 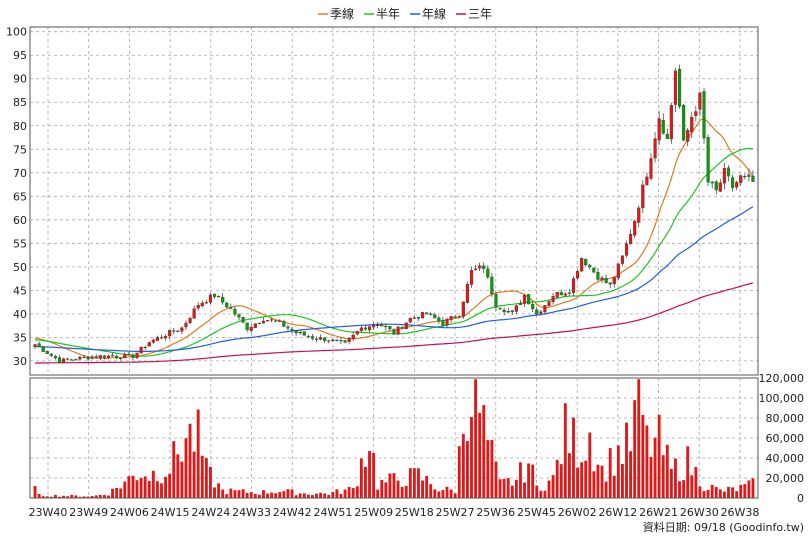 I want to click on volume-axis-ticks: 0 20,000 40,000 60,000 80,000 100,000 120,000, so click(x=782, y=438).